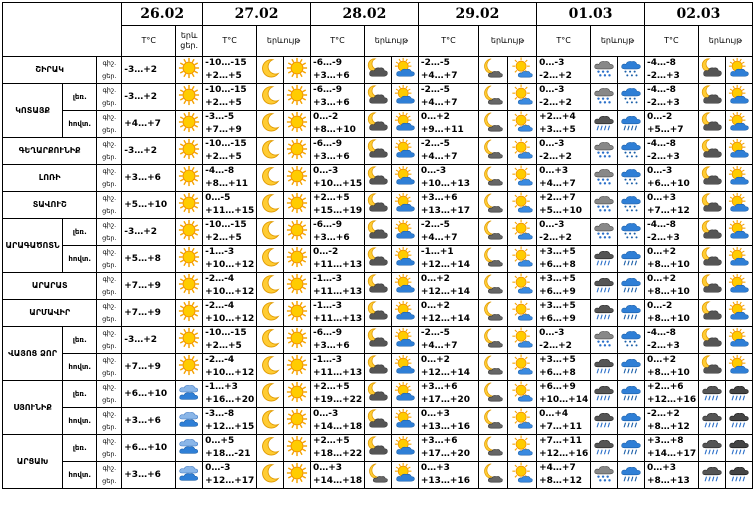 This screenshot has height=526, width=755. I want to click on temperature-range: -2…-4 +10…+12, so click(230, 367).